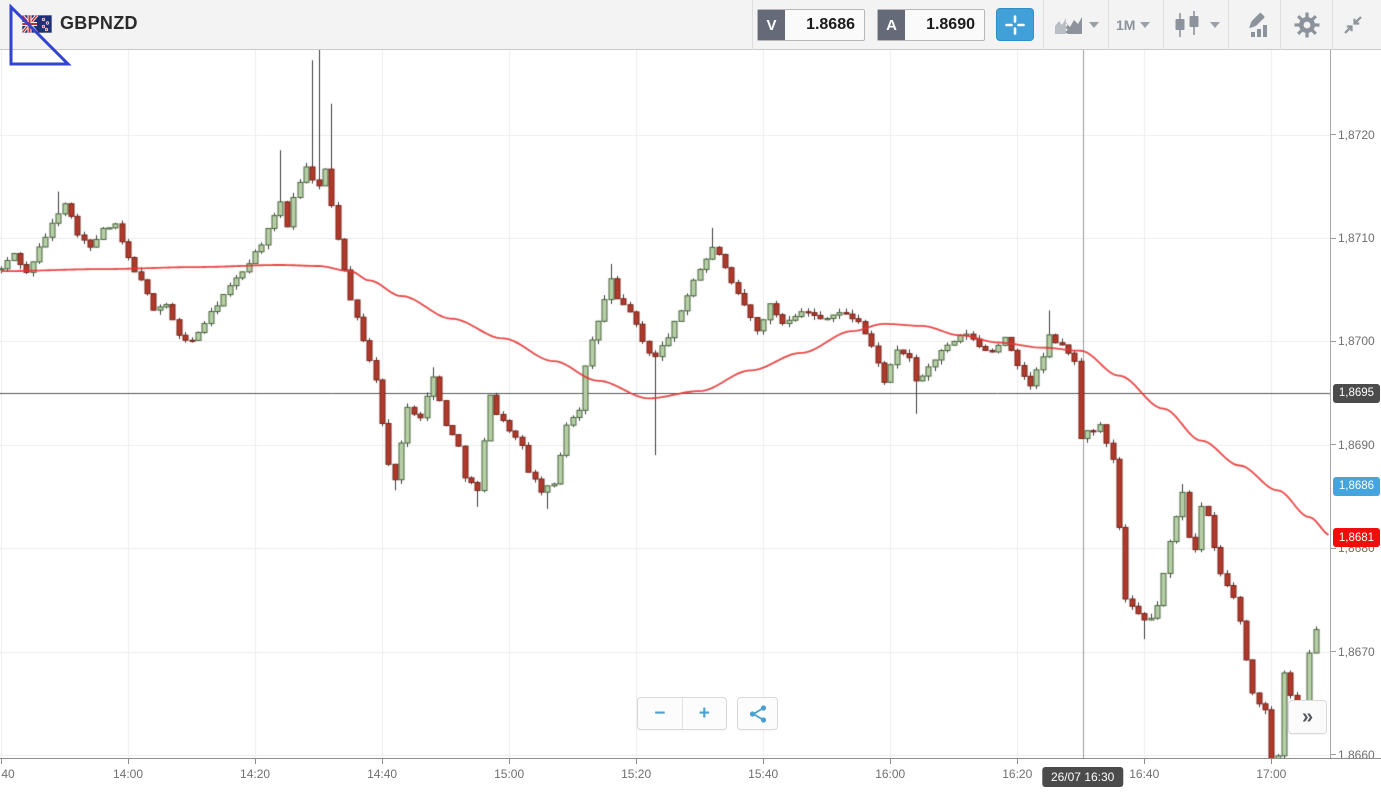  What do you see at coordinates (950, 24) in the screenshot?
I see `buy-price: 1.8690` at bounding box center [950, 24].